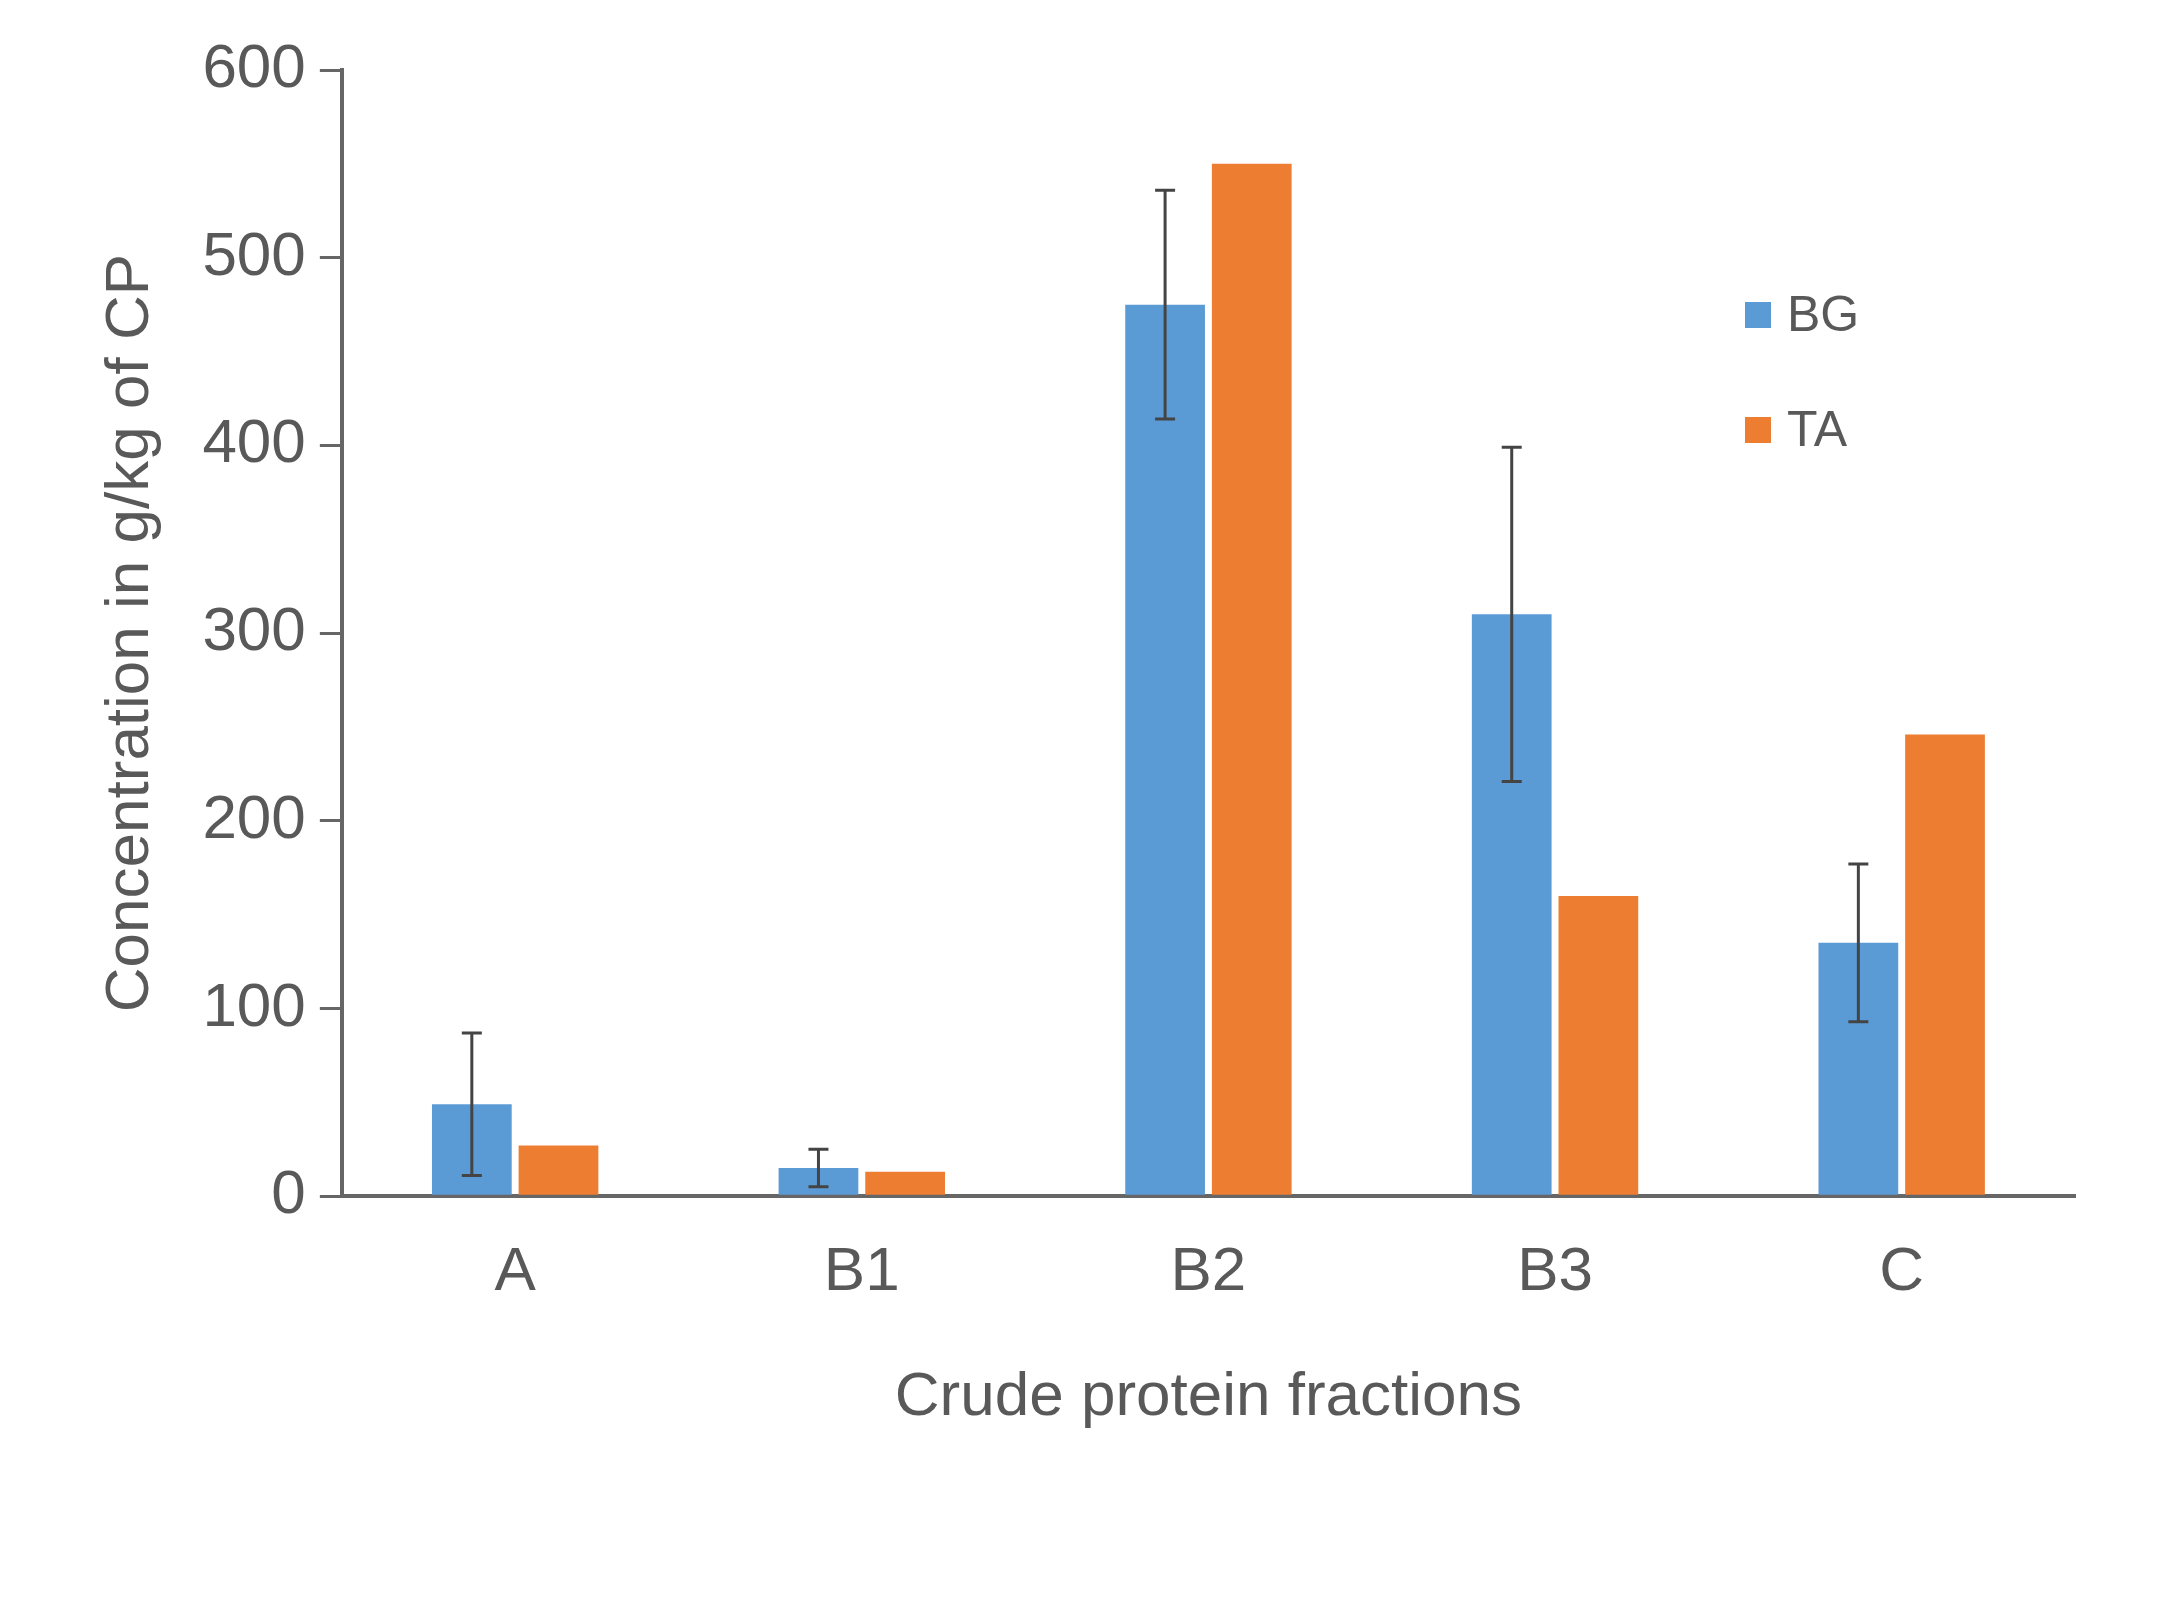  What do you see at coordinates (515, 1269) in the screenshot?
I see `x-tick-label: A` at bounding box center [515, 1269].